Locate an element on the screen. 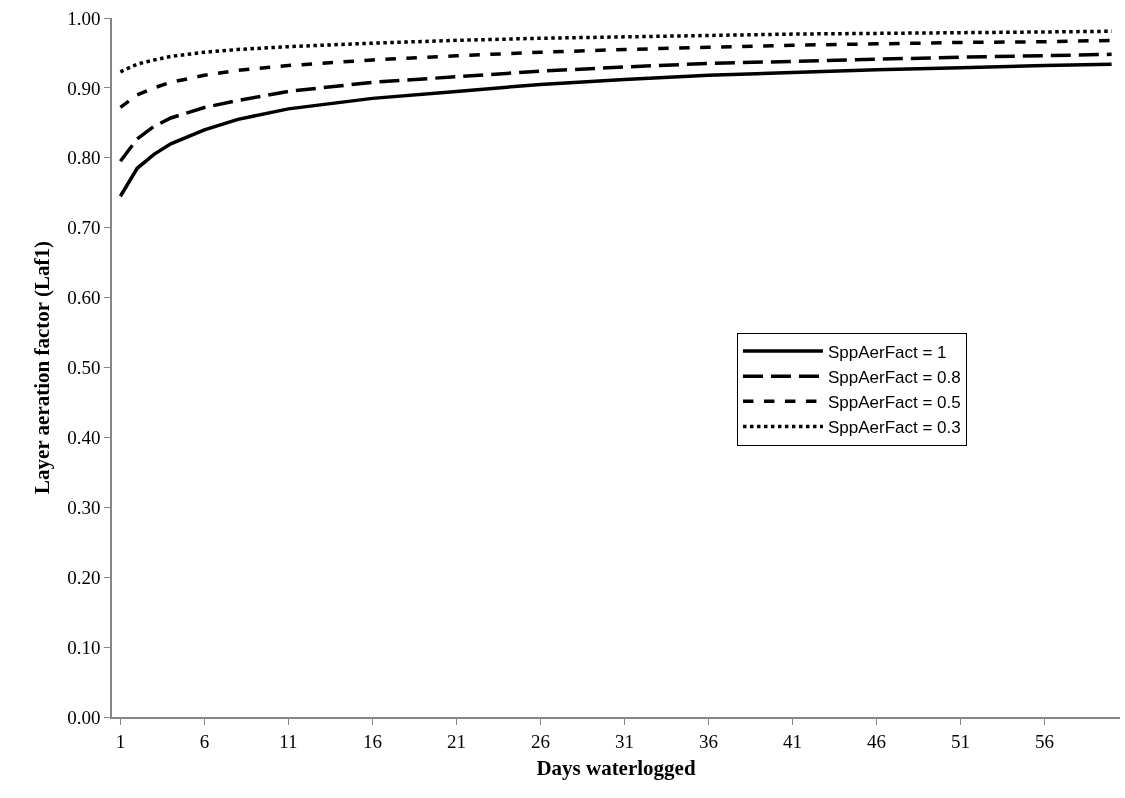 Image resolution: width=1125 pixels, height=798 pixels. x-tick-label: 11 is located at coordinates (288, 741).